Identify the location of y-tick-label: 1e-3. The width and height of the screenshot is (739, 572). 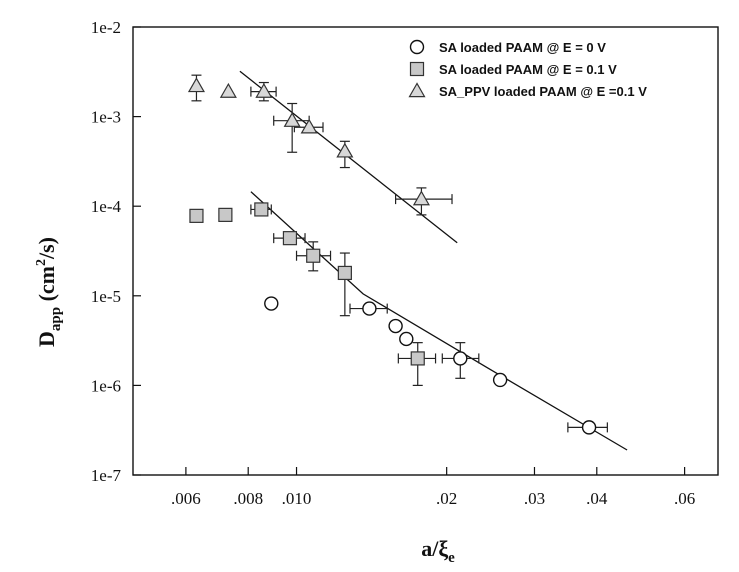
(106, 117).